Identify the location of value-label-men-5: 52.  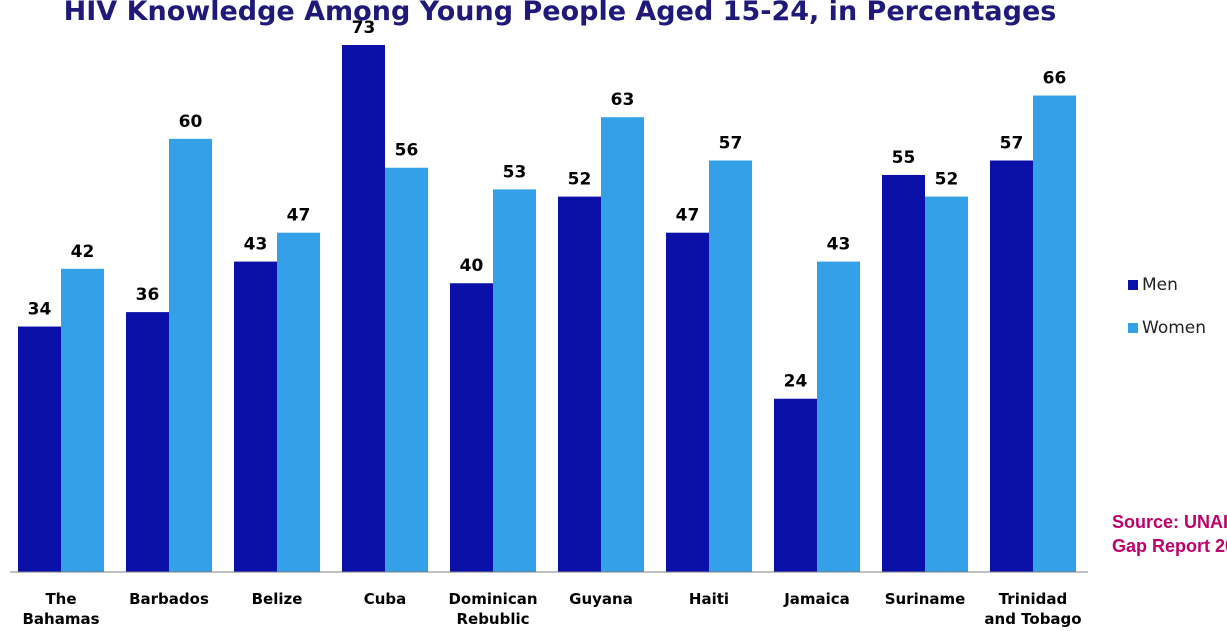
(580, 180).